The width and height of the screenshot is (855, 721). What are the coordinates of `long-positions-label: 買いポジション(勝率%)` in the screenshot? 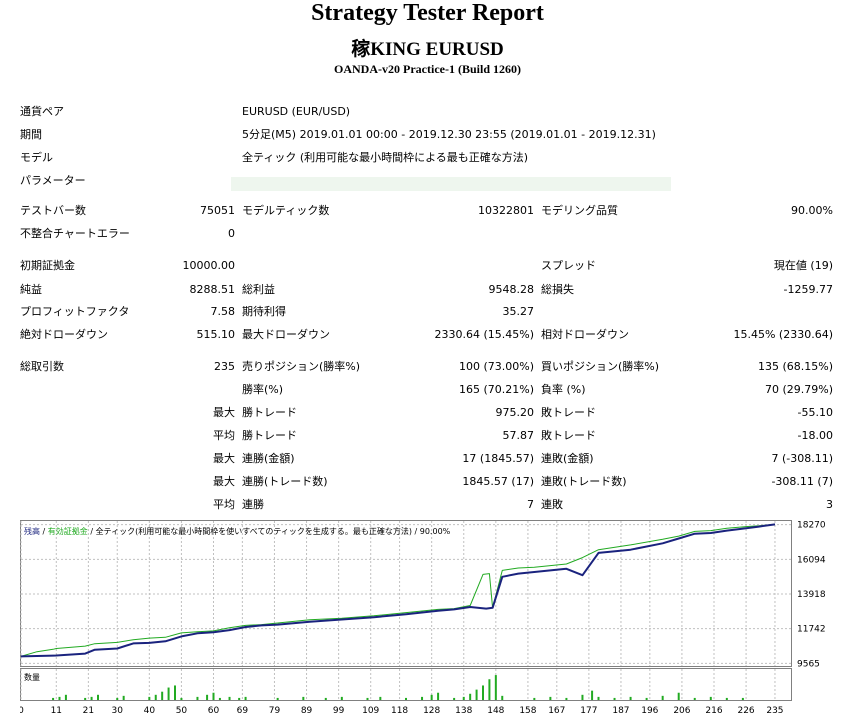 It's located at (600, 366).